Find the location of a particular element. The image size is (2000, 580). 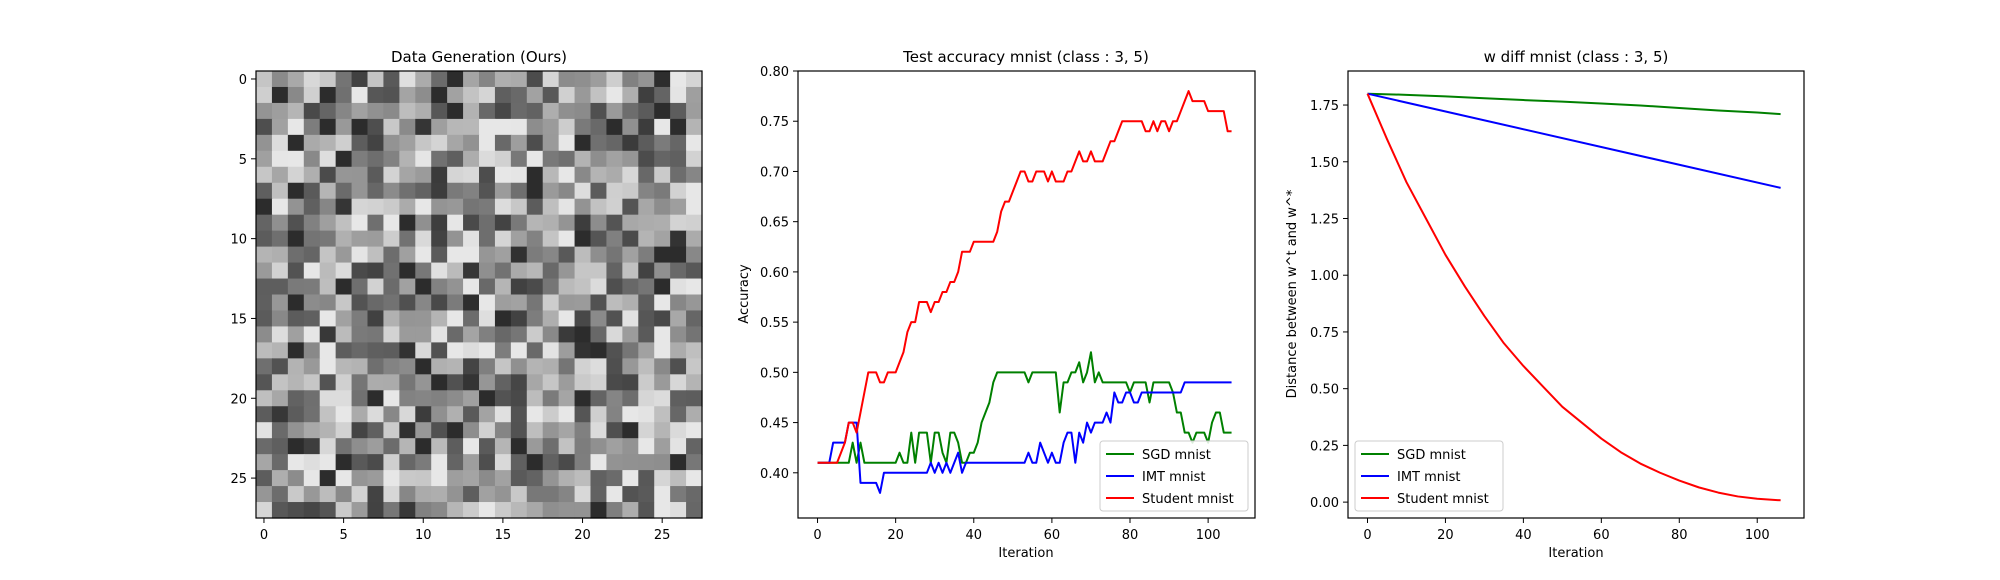

accuracy-series-student-mnist is located at coordinates (1024, 277).